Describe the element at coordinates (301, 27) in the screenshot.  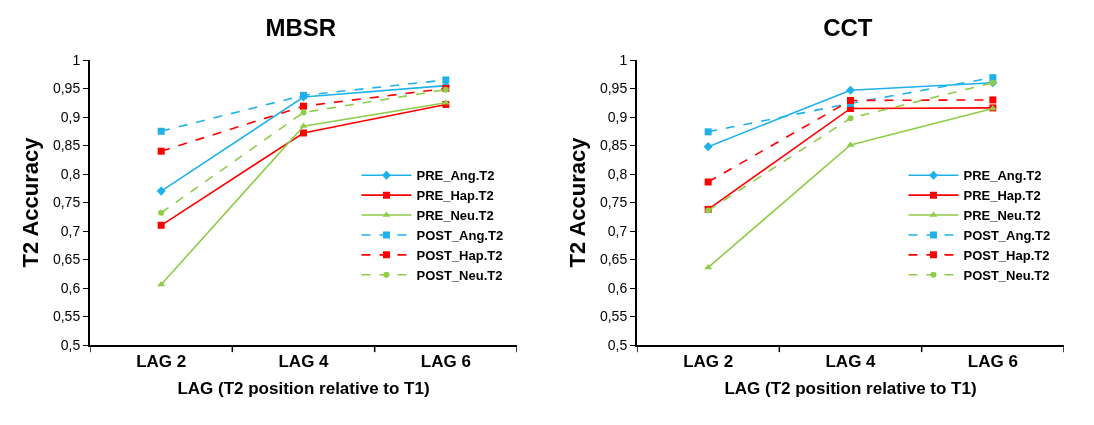
I see `chart-title: MBSR` at that location.